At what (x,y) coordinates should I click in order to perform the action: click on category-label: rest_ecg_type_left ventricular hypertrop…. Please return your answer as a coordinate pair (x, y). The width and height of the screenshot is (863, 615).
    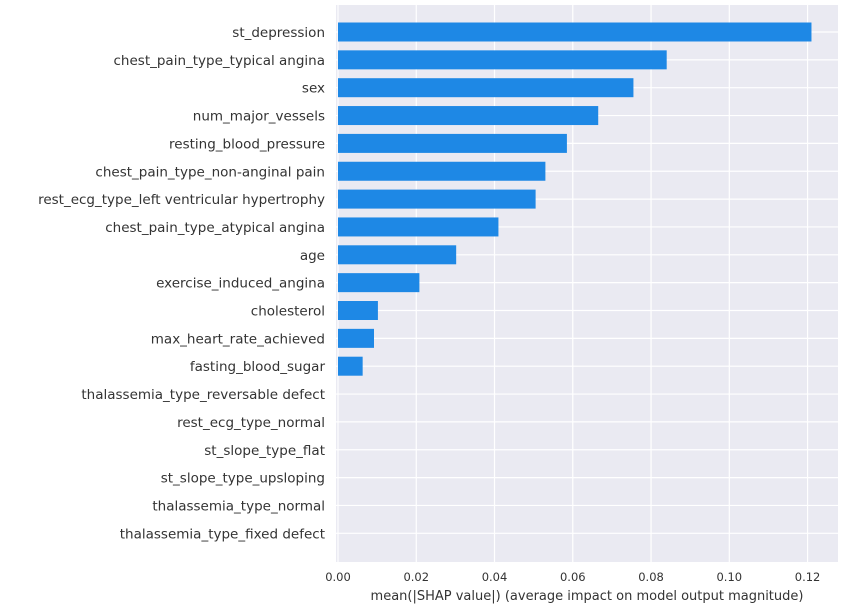
    Looking at the image, I should click on (181, 200).